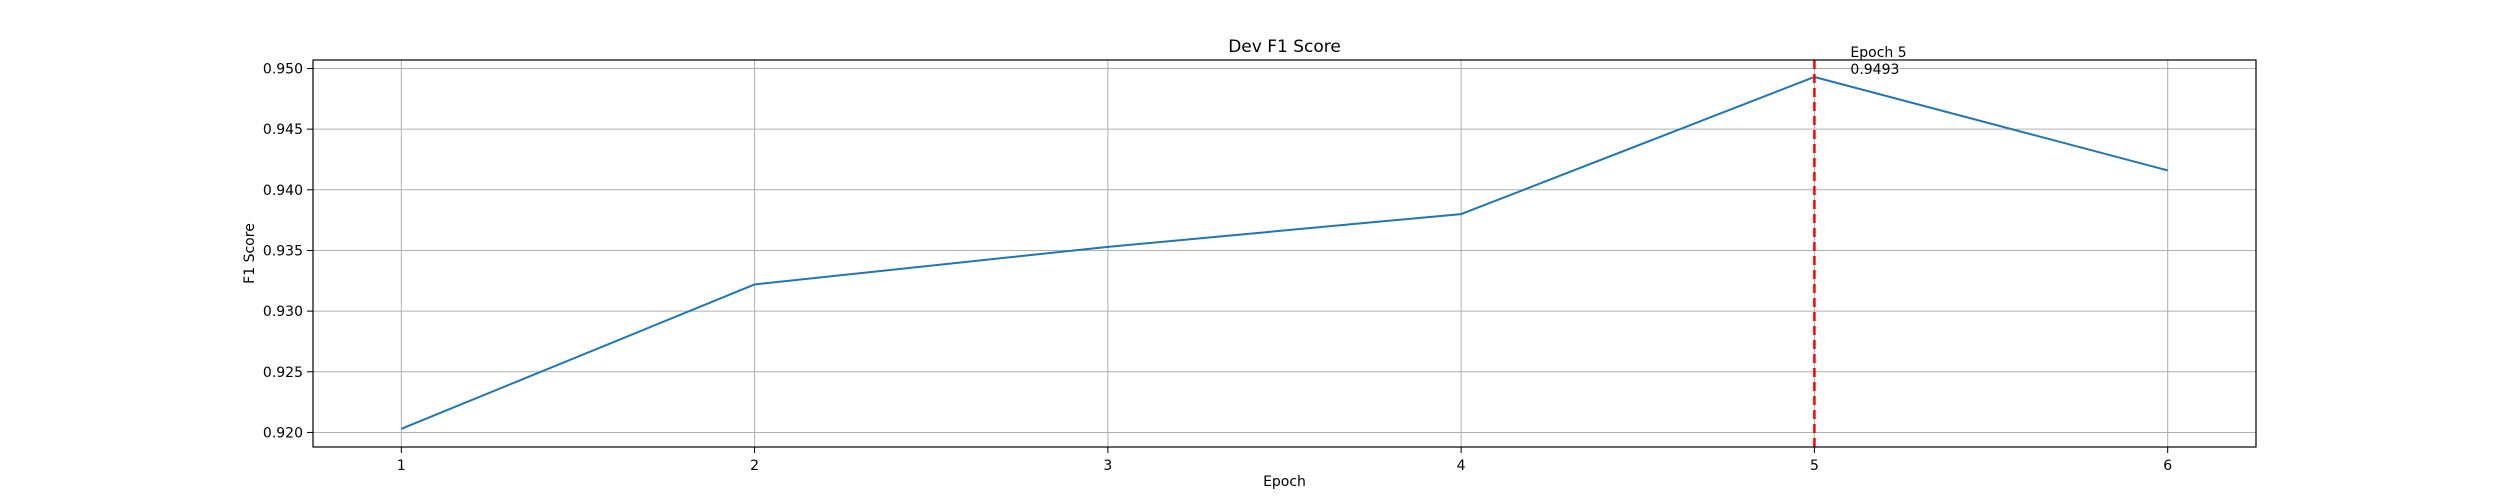  I want to click on x-tick-label: 1, so click(401, 466).